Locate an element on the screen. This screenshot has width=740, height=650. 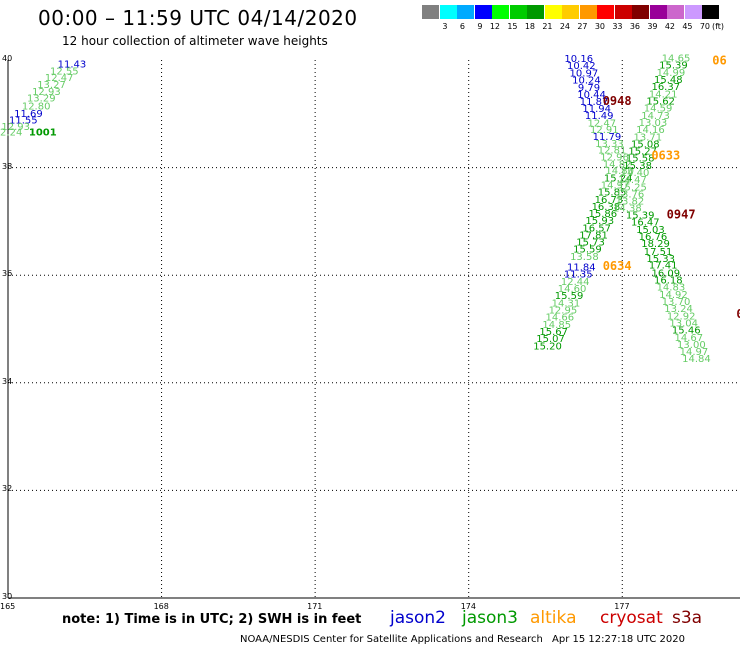
swh-value: 14.60 is located at coordinates (572, 289).